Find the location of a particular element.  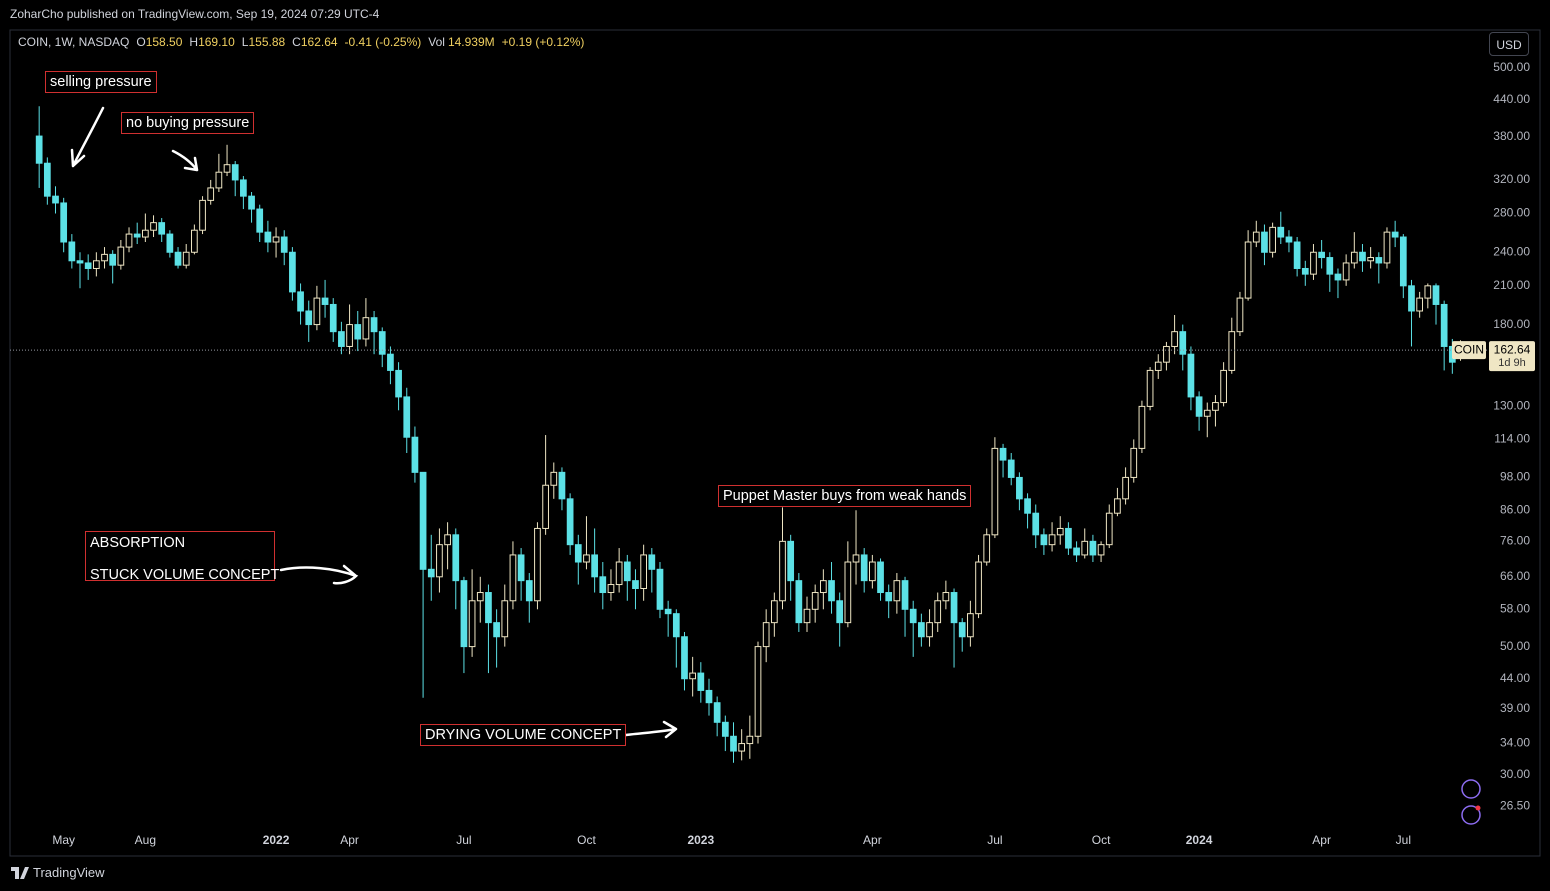

volume-label: Vol is located at coordinates (436, 42).